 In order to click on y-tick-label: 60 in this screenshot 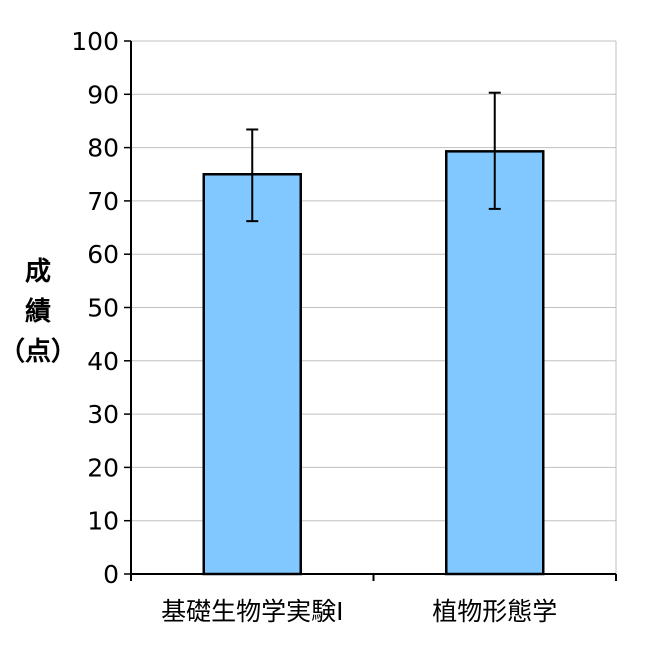, I will do `click(103, 254)`.